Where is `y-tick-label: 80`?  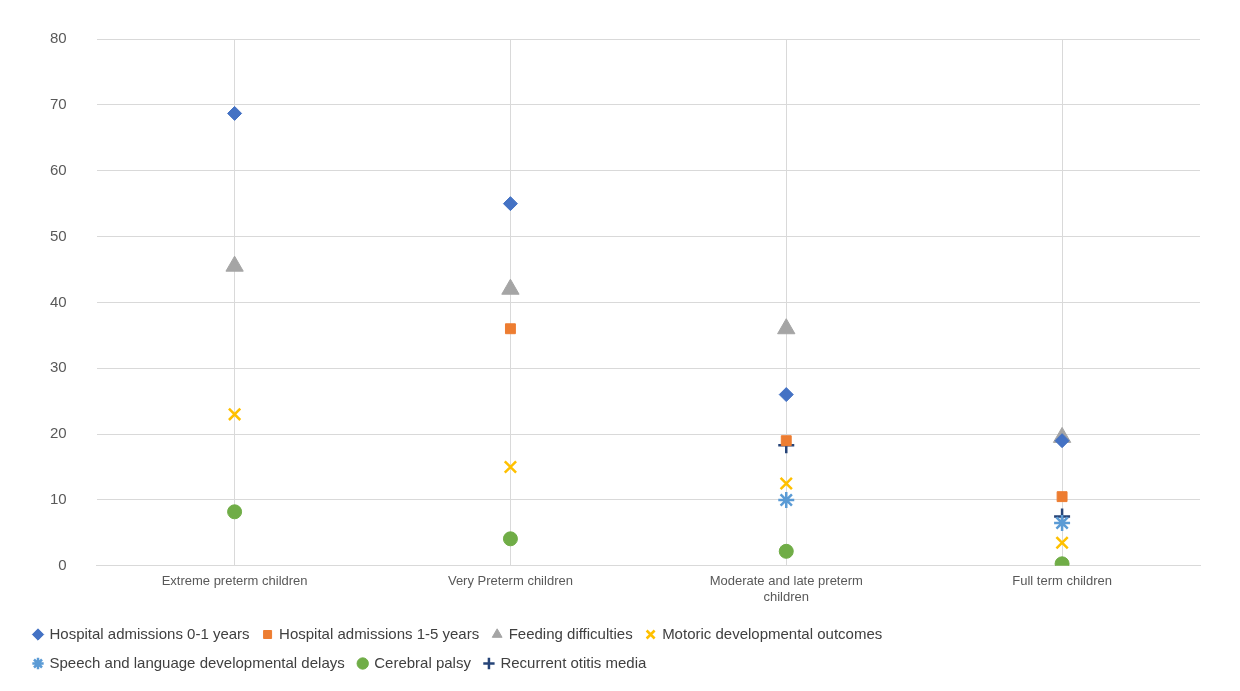
y-tick-label: 80 is located at coordinates (58, 38).